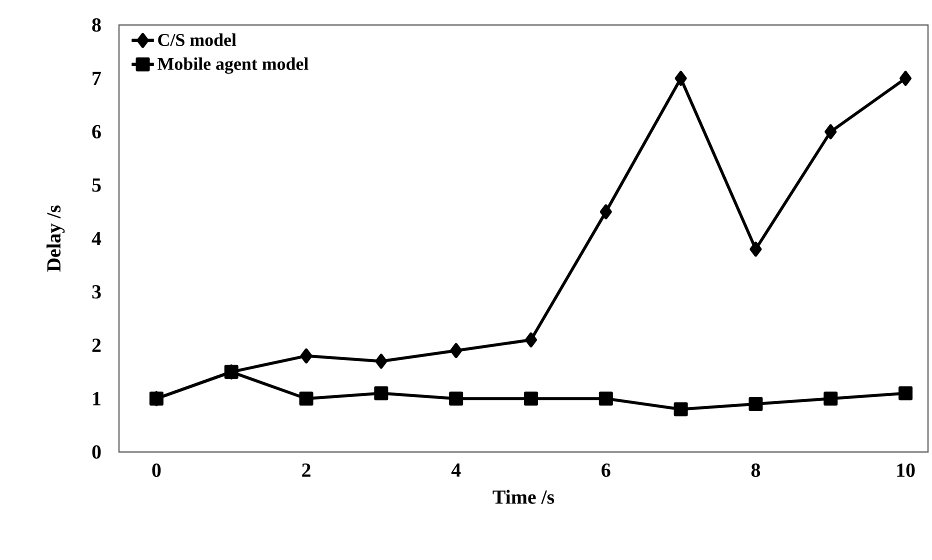  I want to click on legend-label: C/S model, so click(197, 39).